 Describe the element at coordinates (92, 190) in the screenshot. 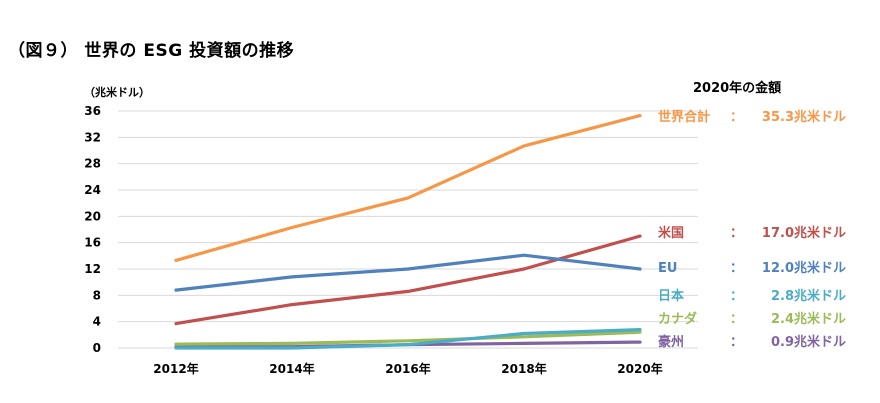

I see `y-tick-label: 24` at that location.